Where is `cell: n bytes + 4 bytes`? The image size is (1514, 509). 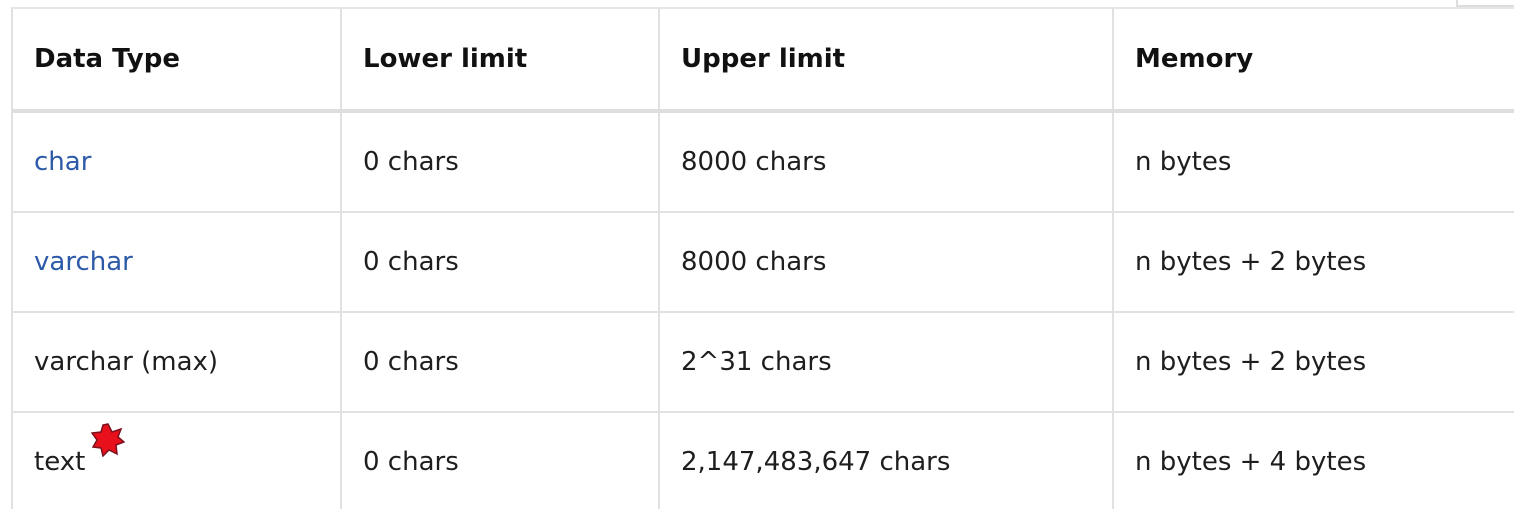
cell: n bytes + 4 bytes is located at coordinates (1313, 460).